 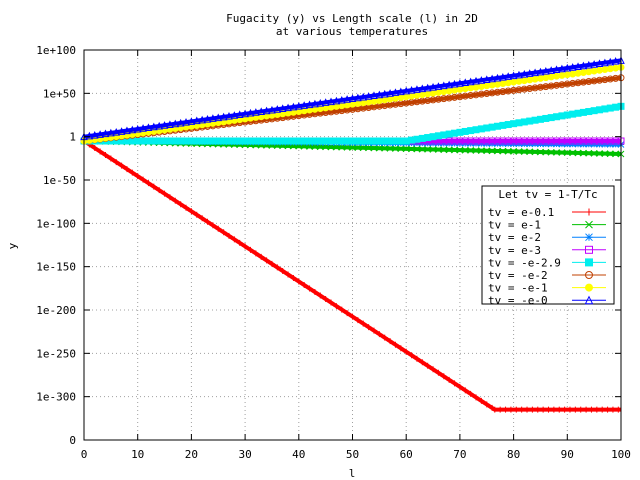 I want to click on y-tick-label: 1e+50, so click(x=59, y=93).